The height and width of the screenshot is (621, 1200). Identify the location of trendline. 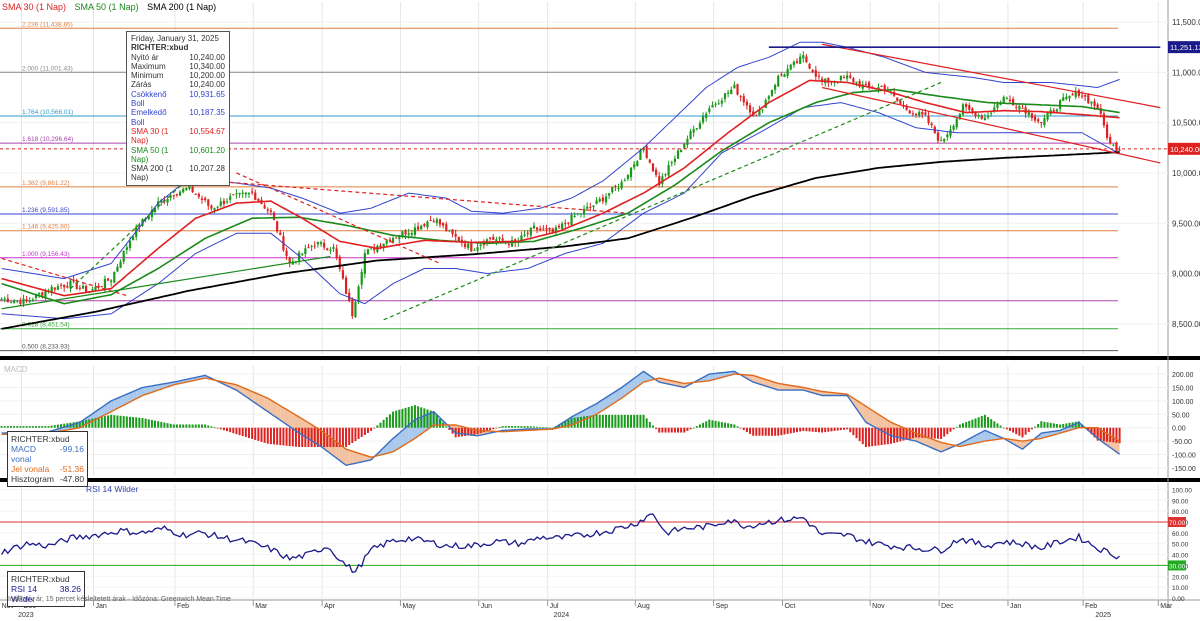
(991, 124).